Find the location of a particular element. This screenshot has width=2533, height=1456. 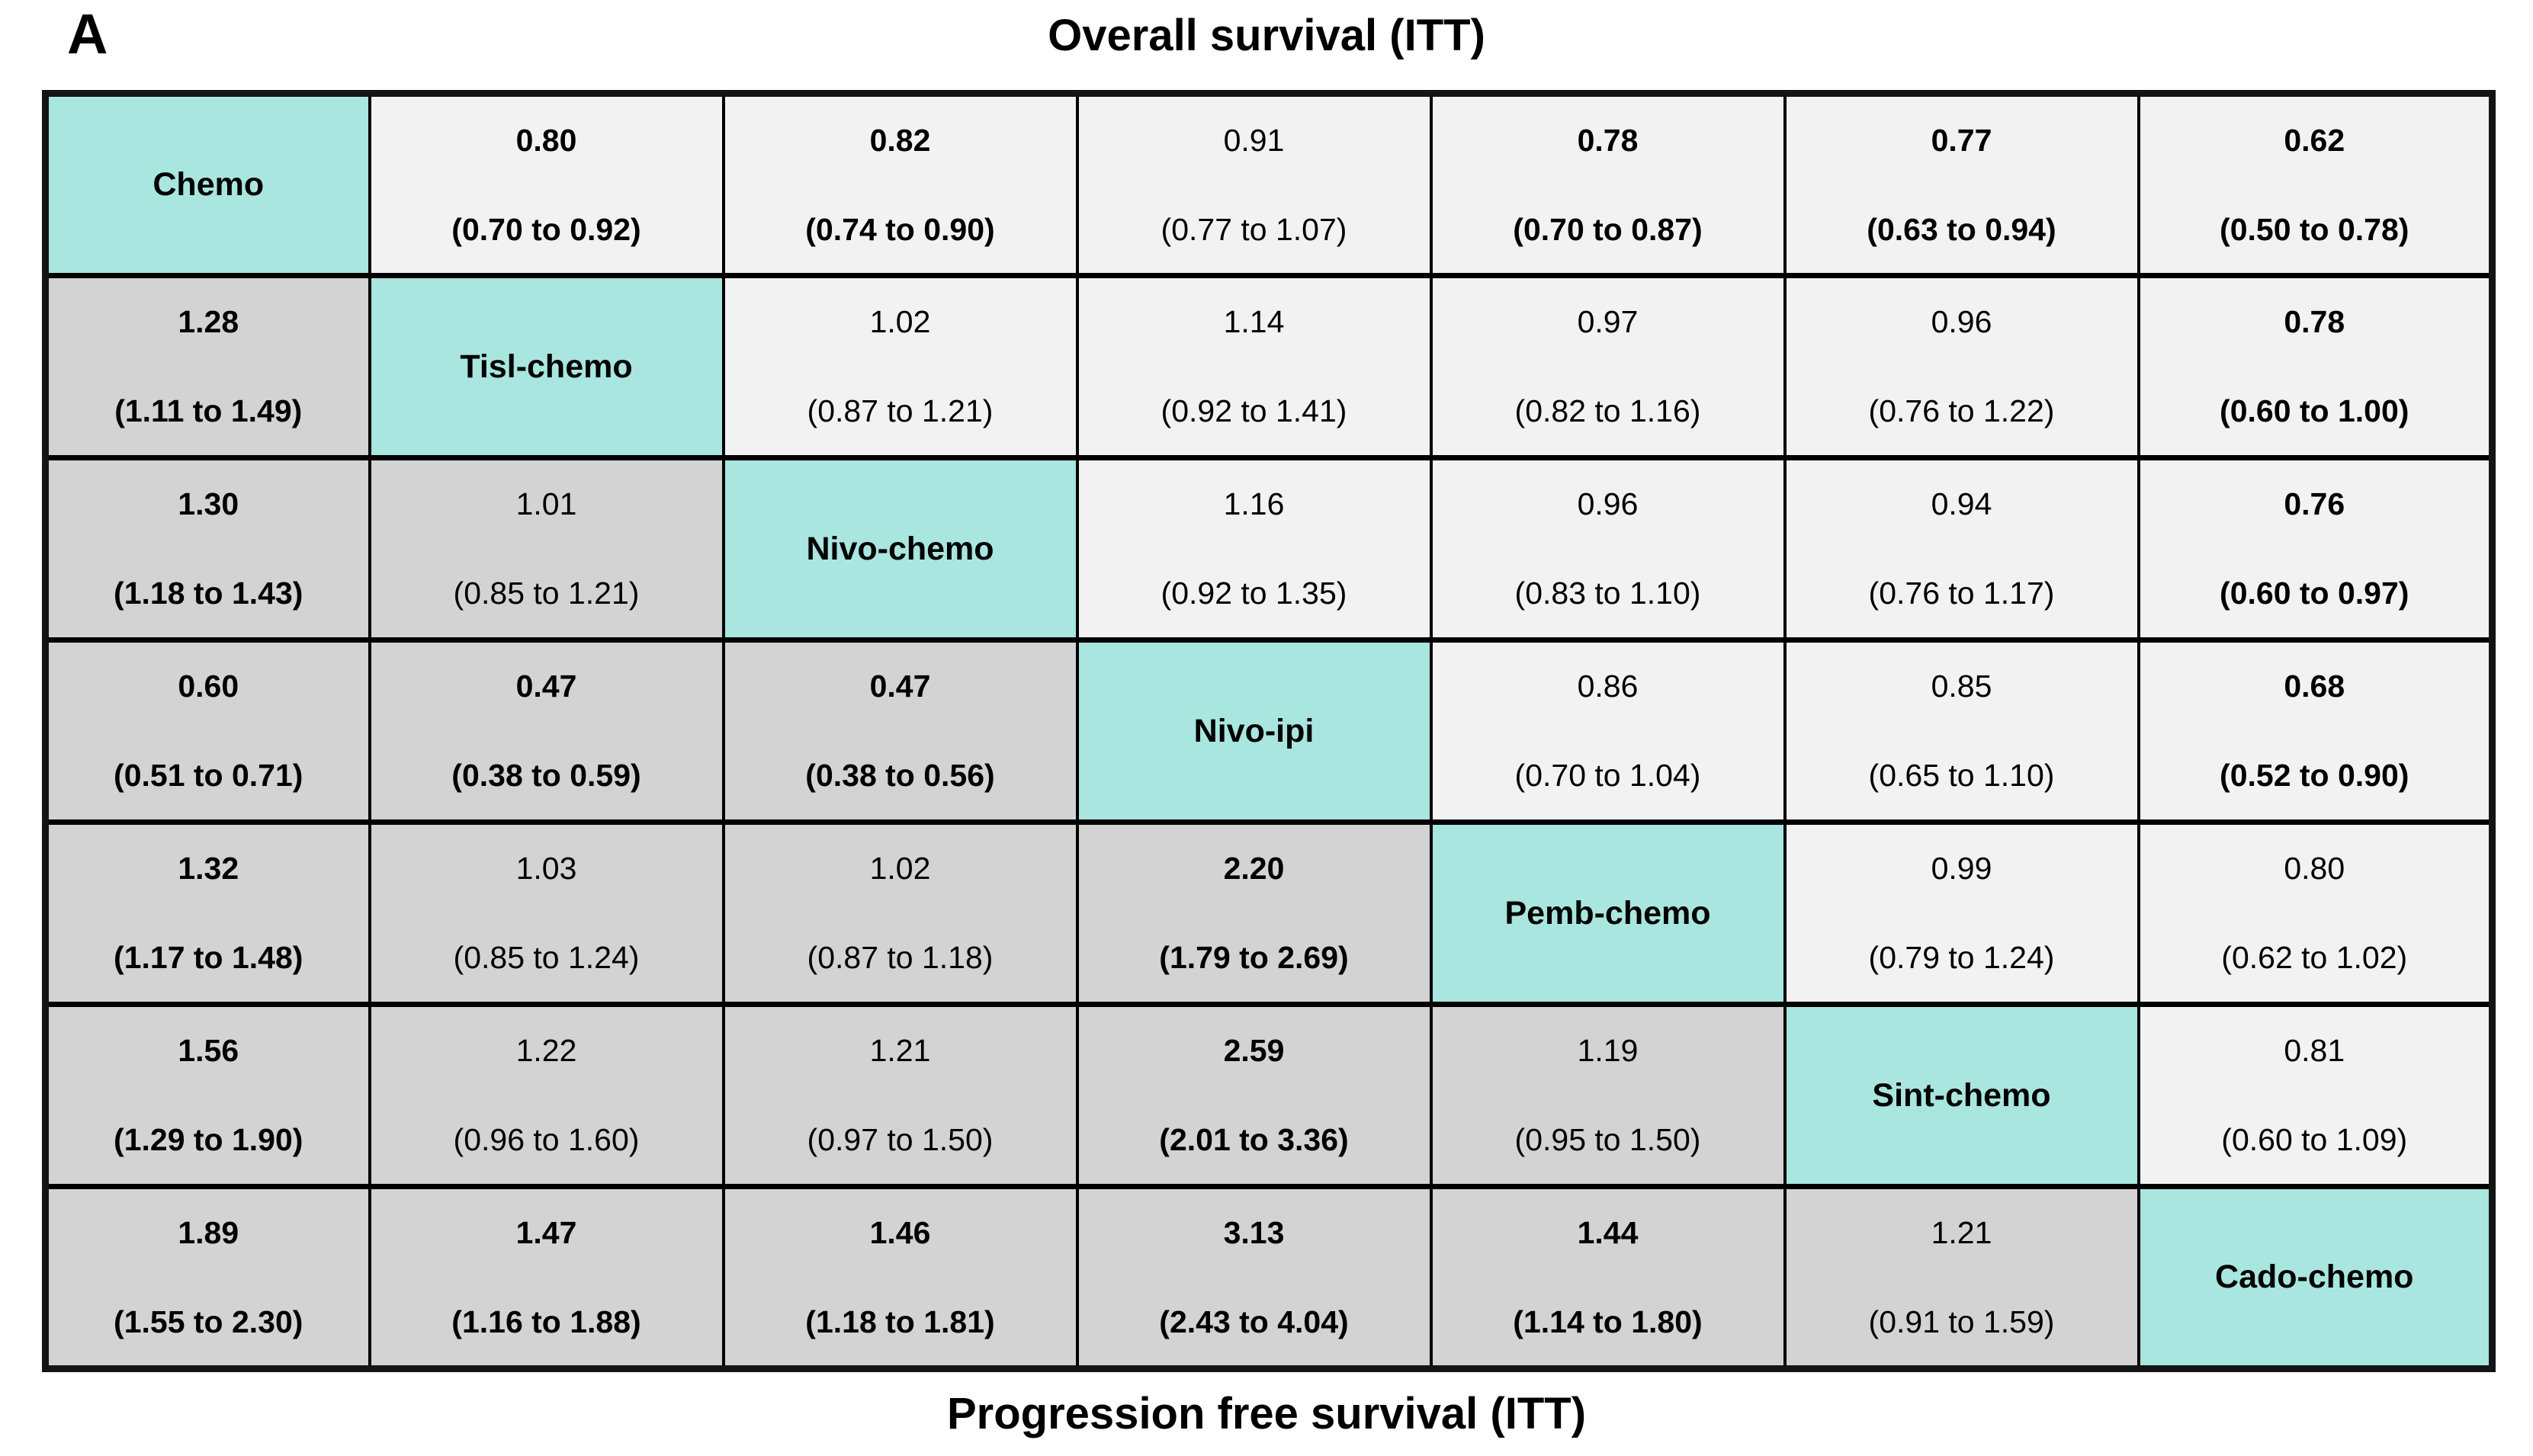

confidence-interval: (2.43 to 4.04) is located at coordinates (1254, 1321).